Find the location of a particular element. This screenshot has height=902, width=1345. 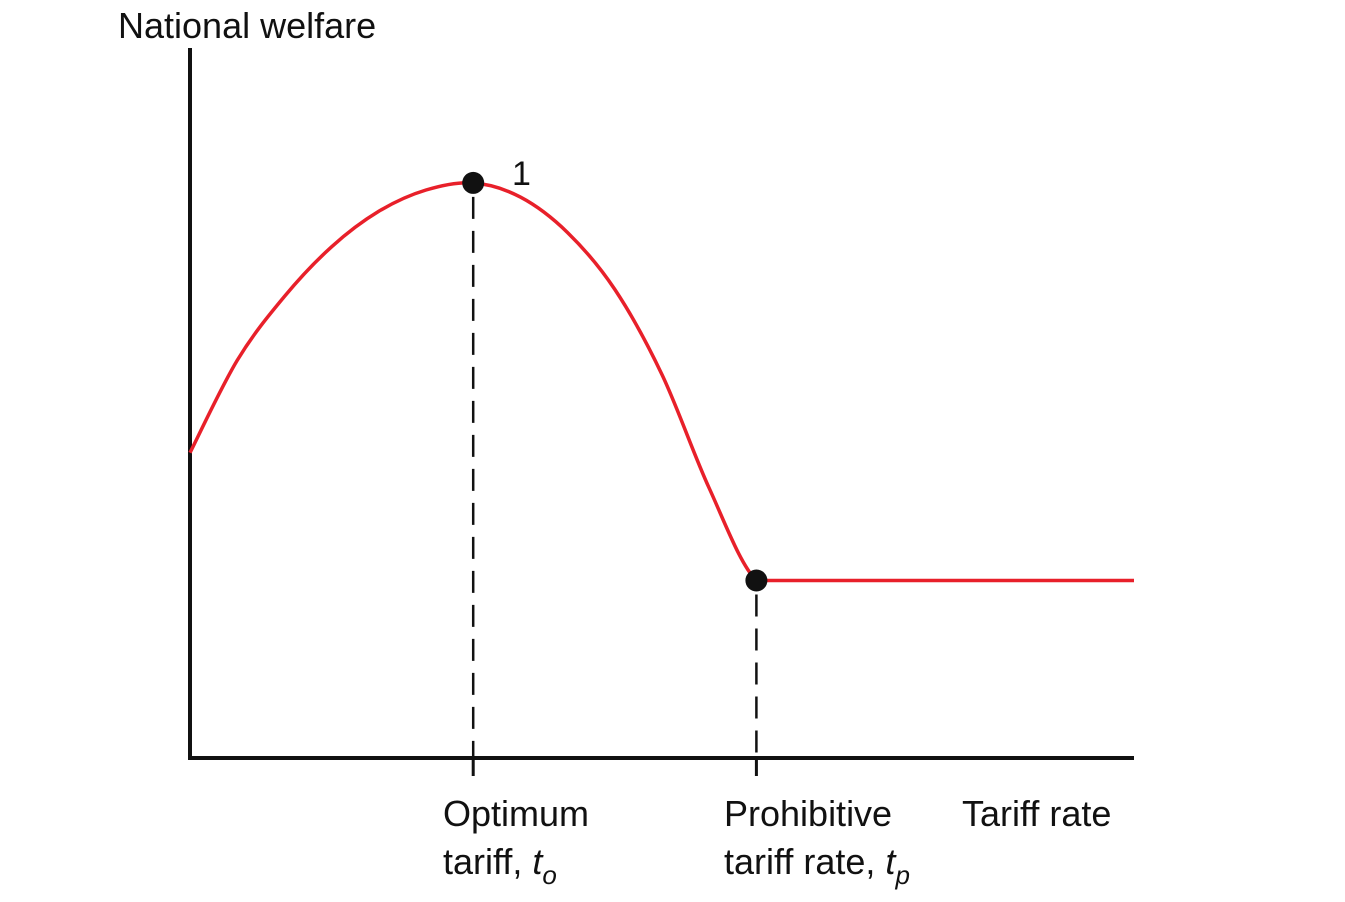

optimum-tariff-symbol: t is located at coordinates (537, 861).